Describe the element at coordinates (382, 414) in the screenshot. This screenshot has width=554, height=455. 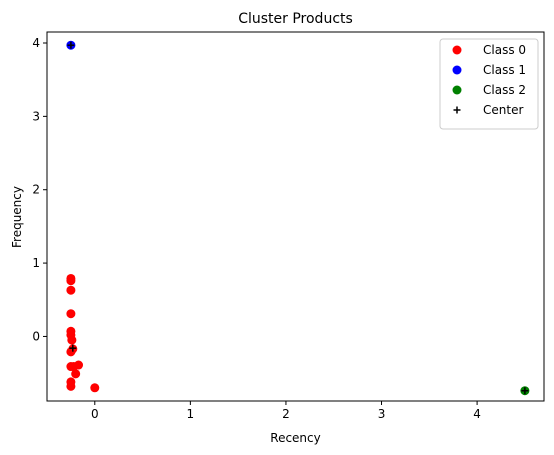
I see `x-tick-label: 3` at that location.